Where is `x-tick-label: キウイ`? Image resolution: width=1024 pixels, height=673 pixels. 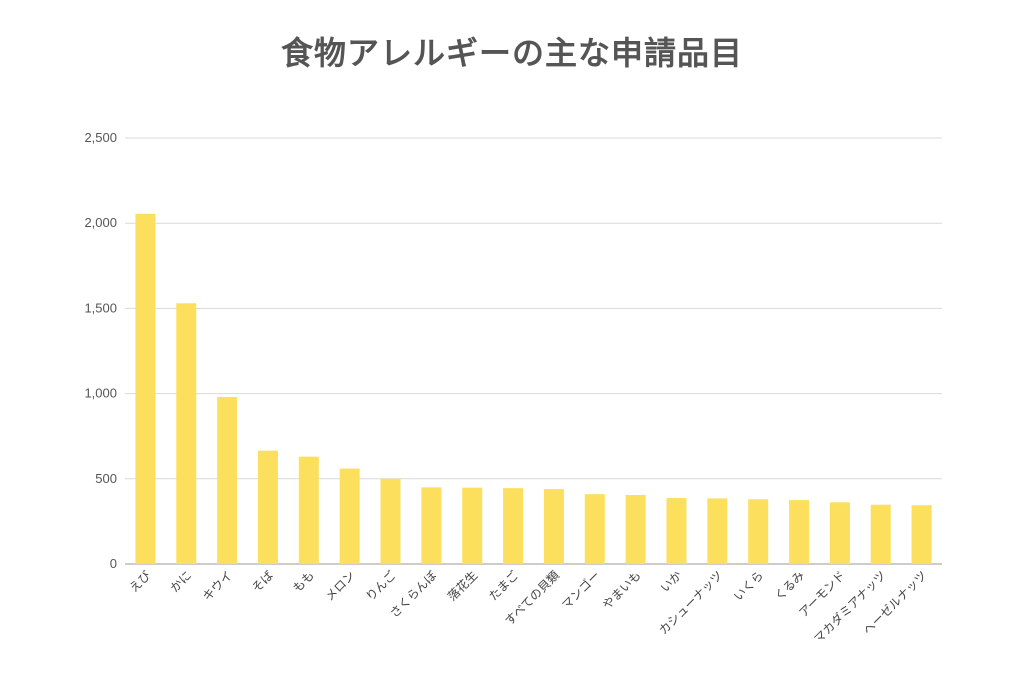
x-tick-label: キウイ is located at coordinates (217, 585).